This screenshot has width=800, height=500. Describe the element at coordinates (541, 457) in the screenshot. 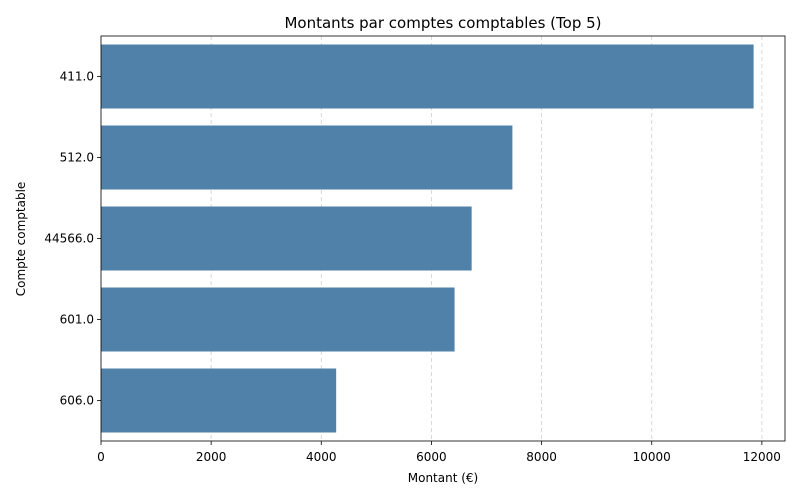

I see `x-tick-label: 8000` at that location.